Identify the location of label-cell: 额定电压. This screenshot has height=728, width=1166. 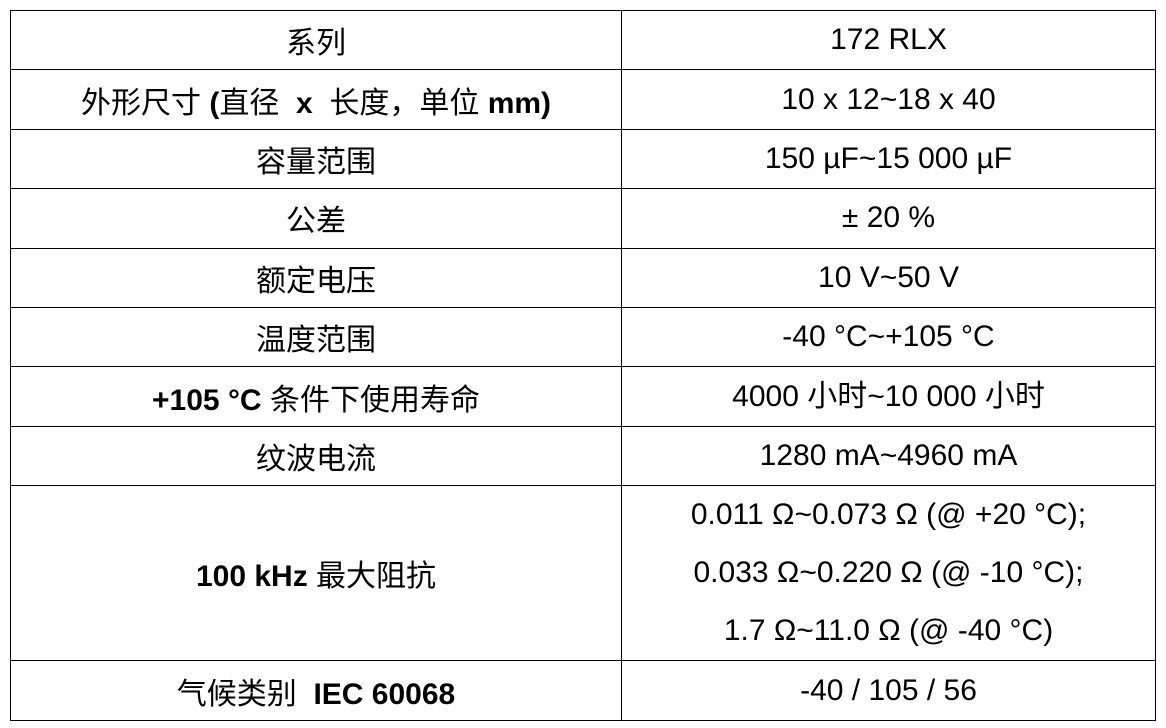
(316, 277).